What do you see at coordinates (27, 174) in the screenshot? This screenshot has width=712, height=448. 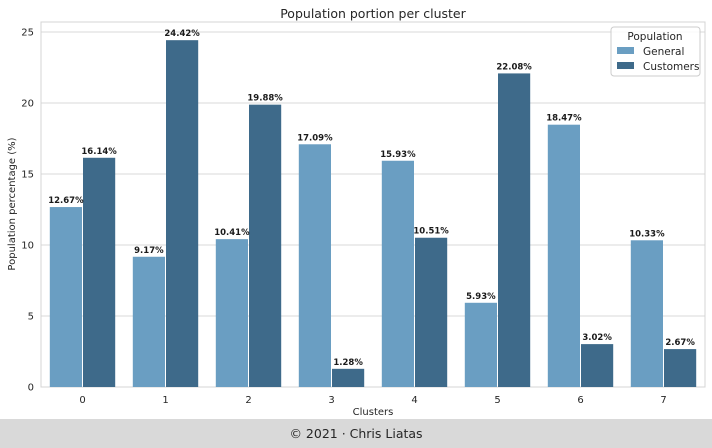 I see `y-tick-label: 15` at bounding box center [27, 174].